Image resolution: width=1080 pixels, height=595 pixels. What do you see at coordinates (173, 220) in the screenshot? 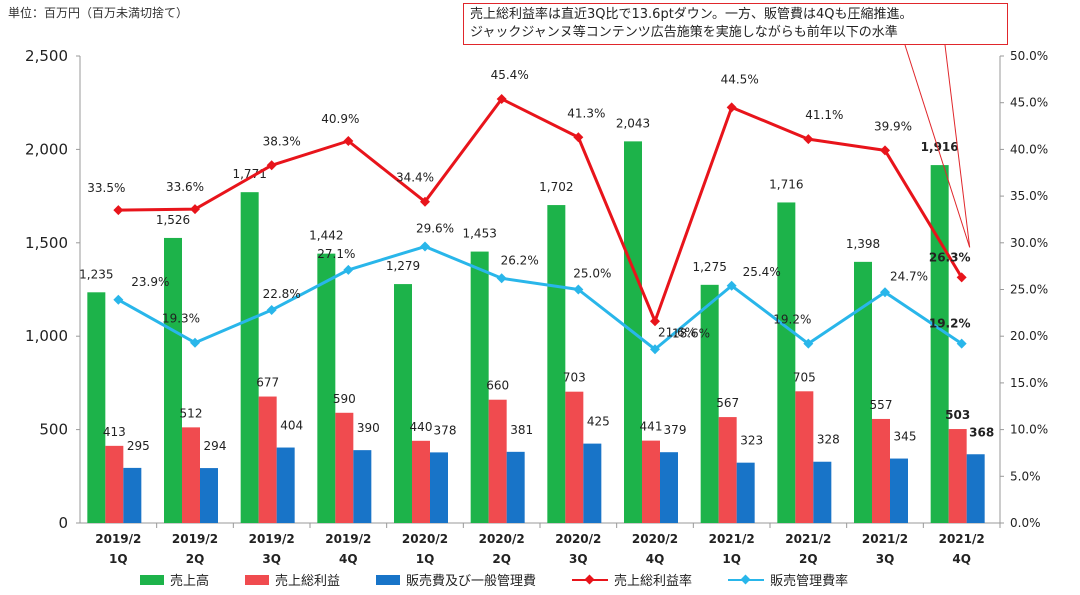
I see `bar-value-label-sales: 1,526` at bounding box center [173, 220].